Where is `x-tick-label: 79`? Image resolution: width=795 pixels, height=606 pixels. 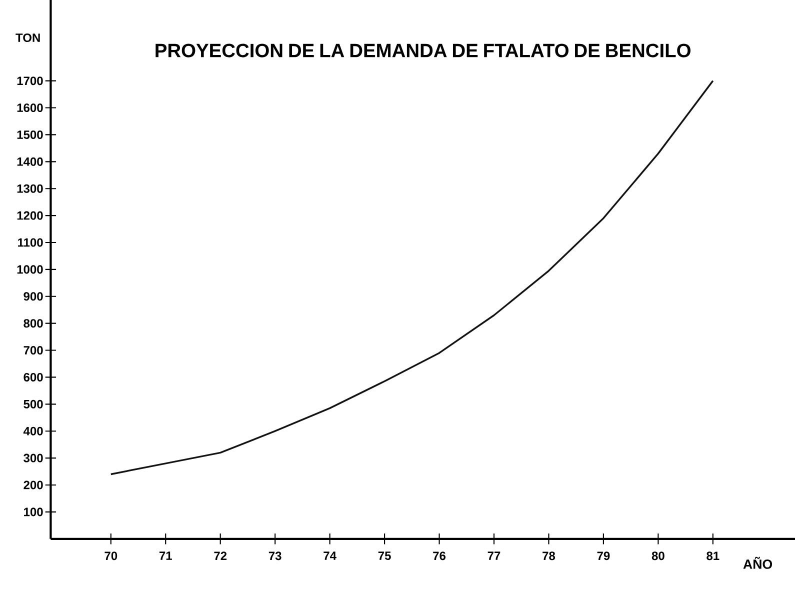
x-tick-label: 79 is located at coordinates (603, 556).